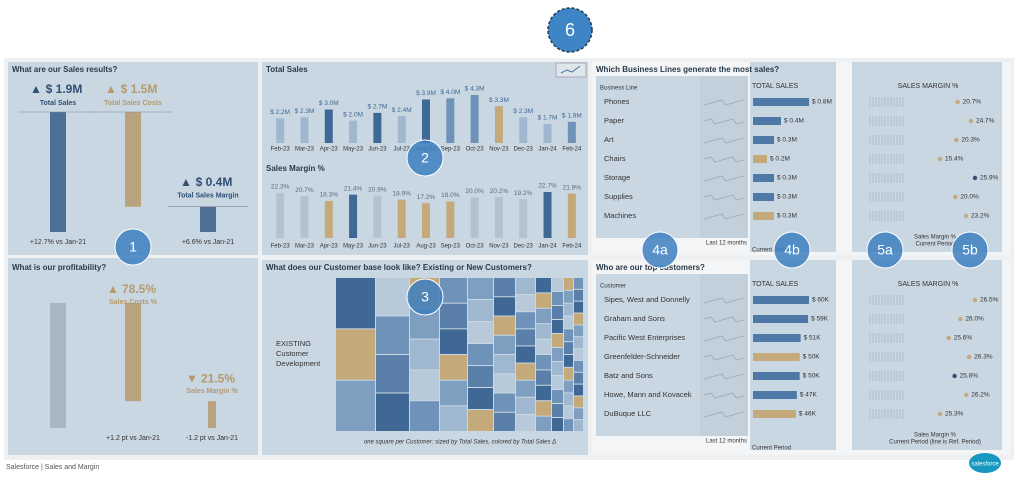 The width and height of the screenshot is (1024, 481). Describe the element at coordinates (620, 215) in the screenshot. I see `row-name: Machines` at that location.